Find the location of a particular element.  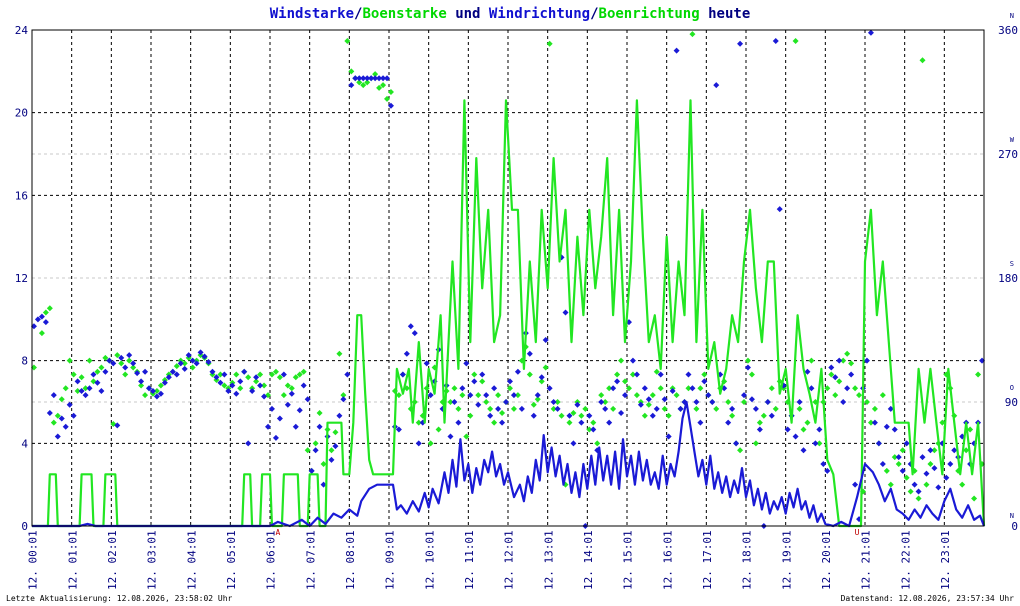

right-tick-label: 360 is located at coordinates (1008, 30).